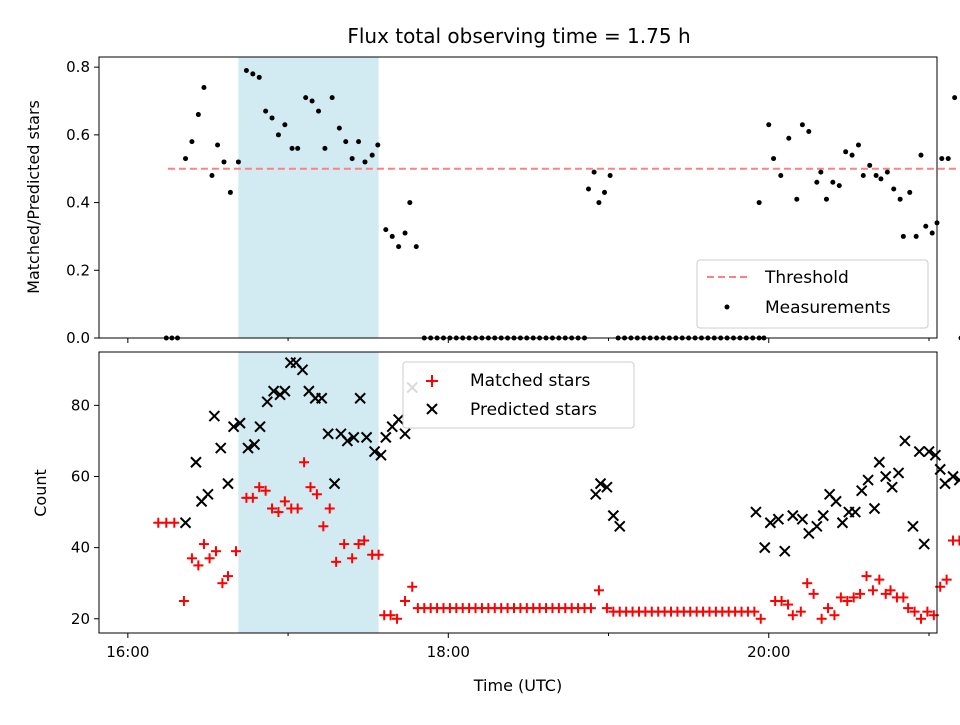  Describe the element at coordinates (533, 410) in the screenshot. I see `legend-predicted-label: Predicted stars` at that location.